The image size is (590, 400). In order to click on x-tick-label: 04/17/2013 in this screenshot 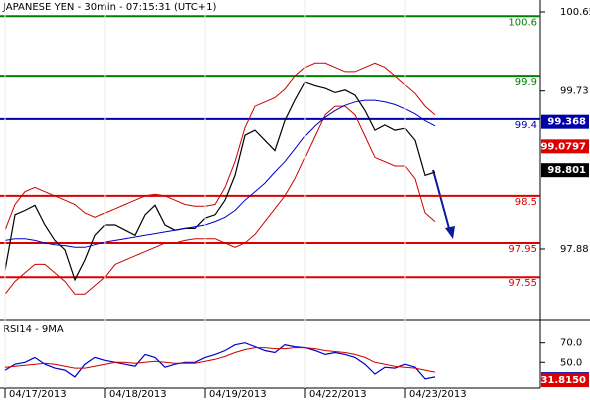, I will do `click(38, 394)`.